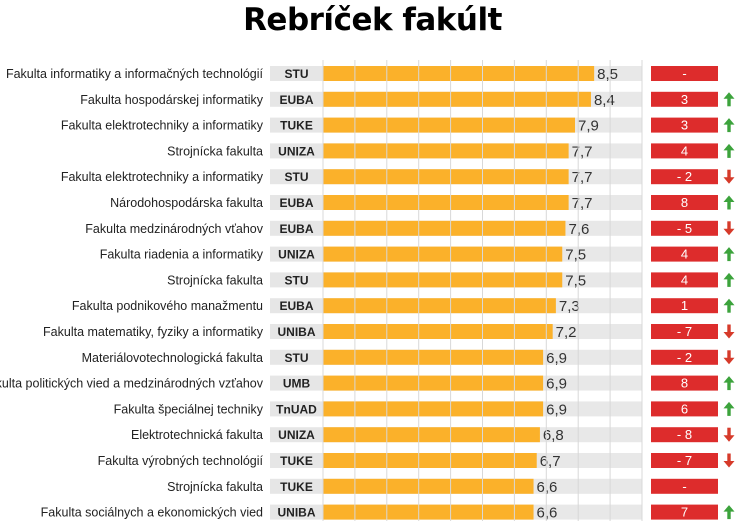 The image size is (745, 521). Describe the element at coordinates (684, 99) in the screenshot. I see `change-label: 3` at that location.